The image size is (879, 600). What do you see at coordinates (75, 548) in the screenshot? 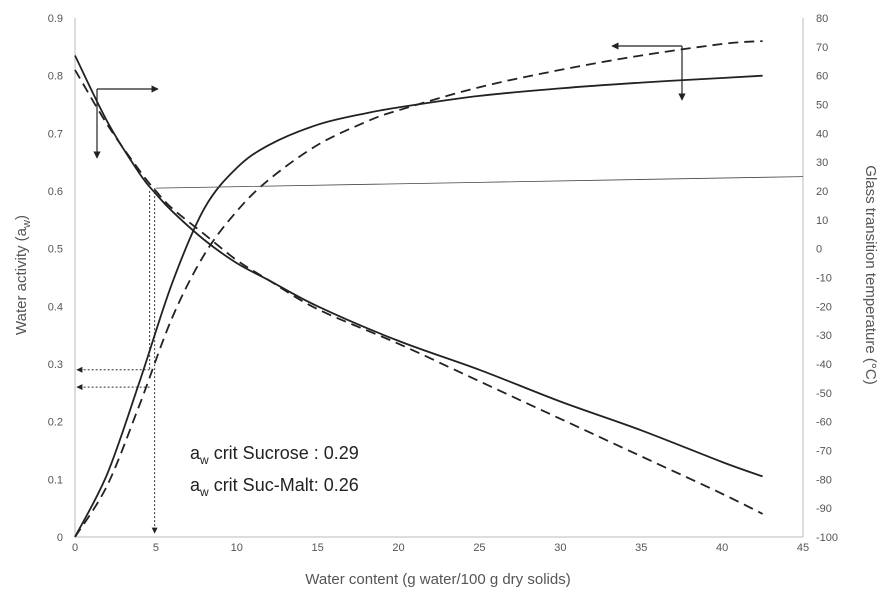
I see `x-tick-label: 0` at bounding box center [75, 548].